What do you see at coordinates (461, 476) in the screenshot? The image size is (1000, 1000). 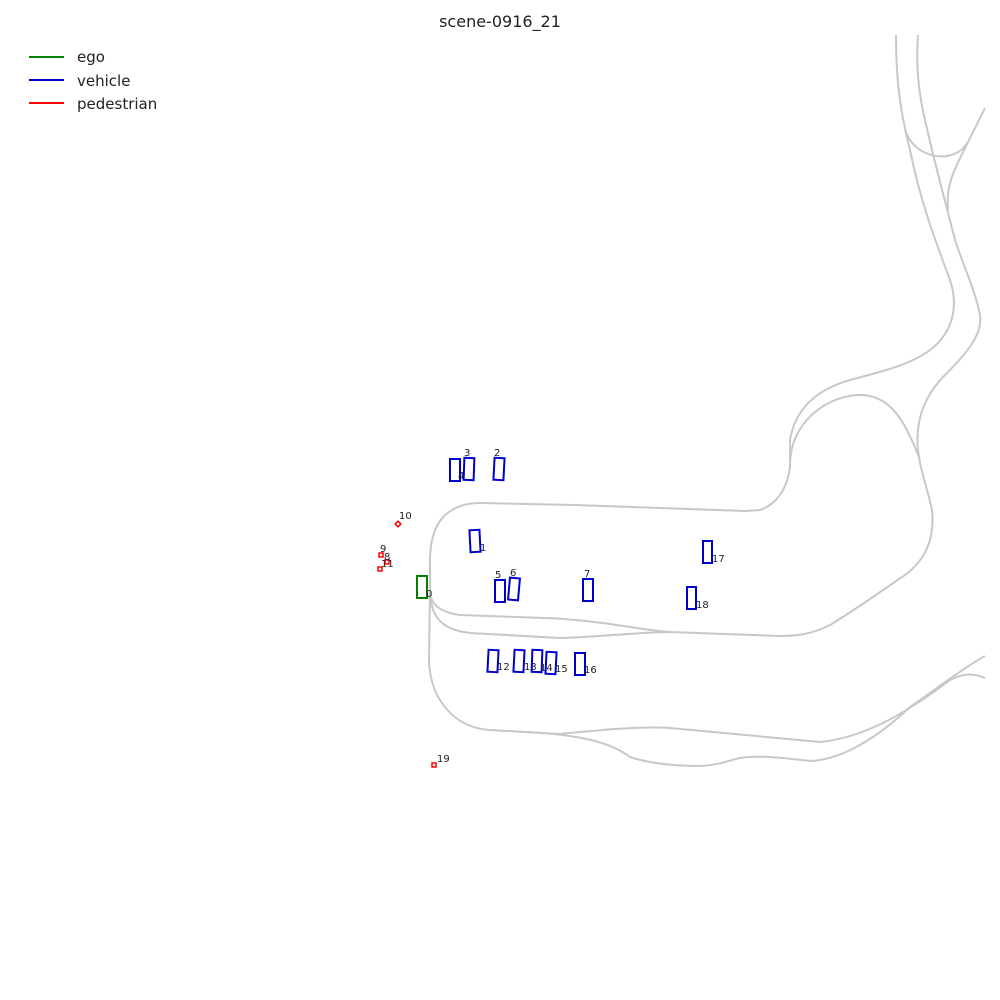 I see `agent-label-4: 4` at bounding box center [461, 476].